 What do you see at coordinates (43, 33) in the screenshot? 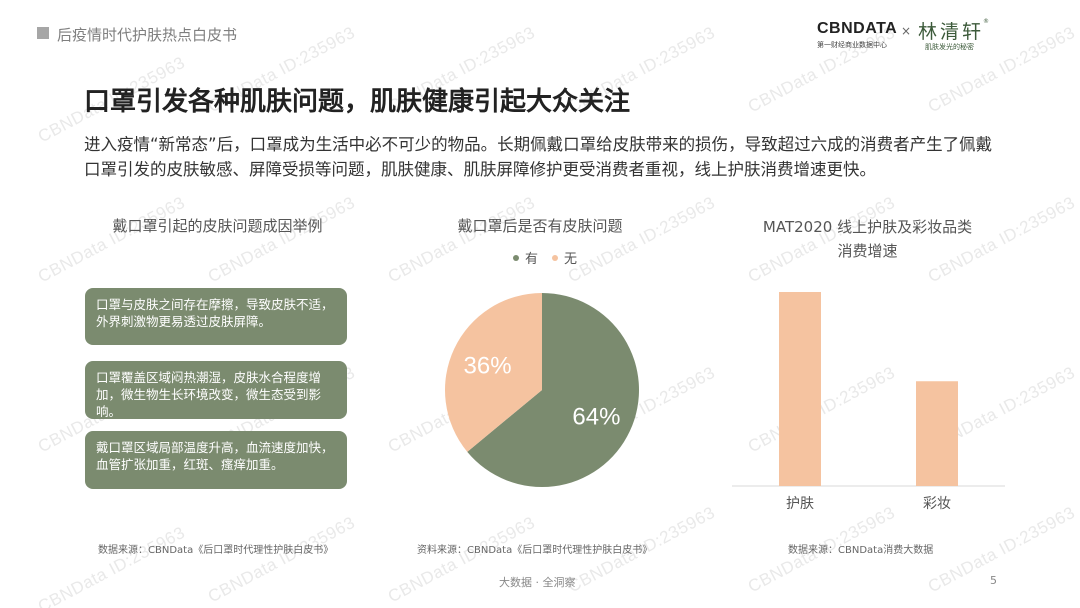
I see `section-marker` at bounding box center [43, 33].